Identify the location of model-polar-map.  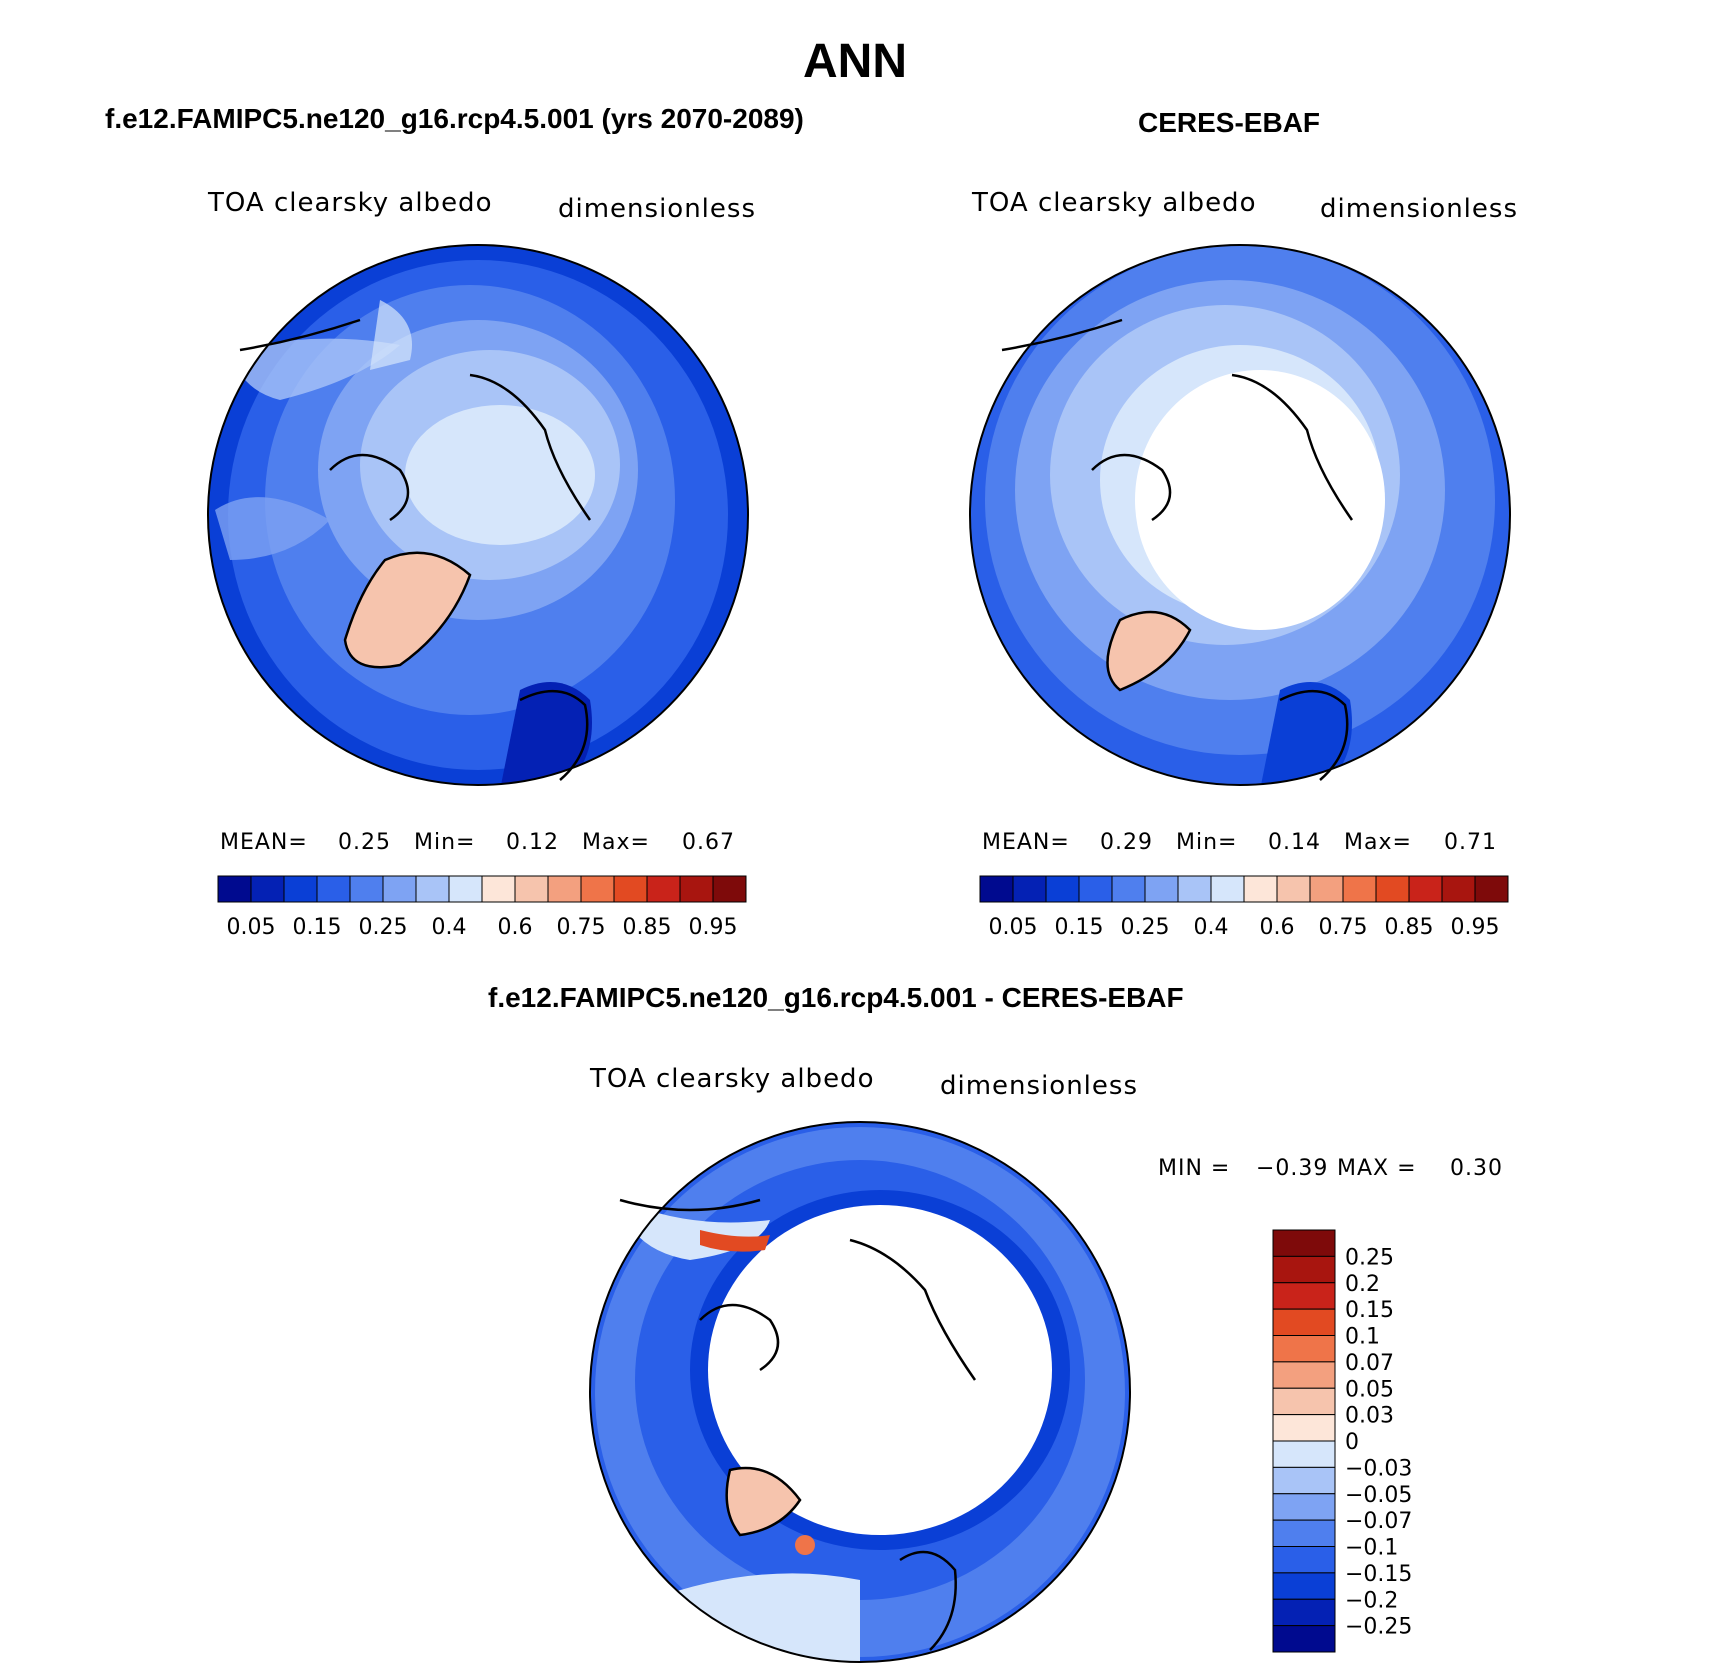
(478, 515).